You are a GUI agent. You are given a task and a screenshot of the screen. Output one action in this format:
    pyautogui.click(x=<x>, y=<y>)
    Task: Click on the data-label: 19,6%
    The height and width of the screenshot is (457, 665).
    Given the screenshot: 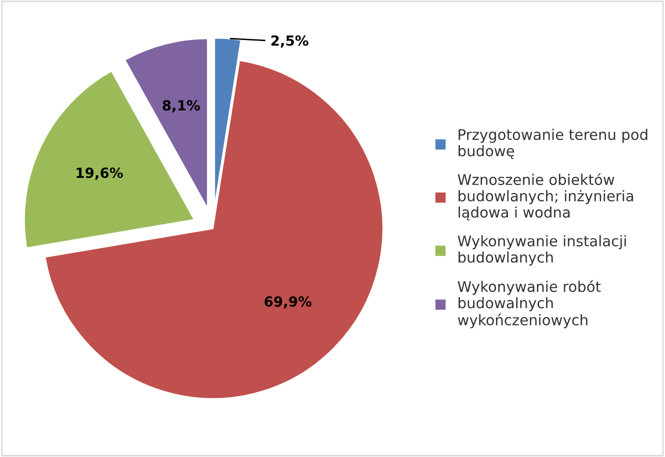 What is the action you would take?
    pyautogui.click(x=99, y=174)
    